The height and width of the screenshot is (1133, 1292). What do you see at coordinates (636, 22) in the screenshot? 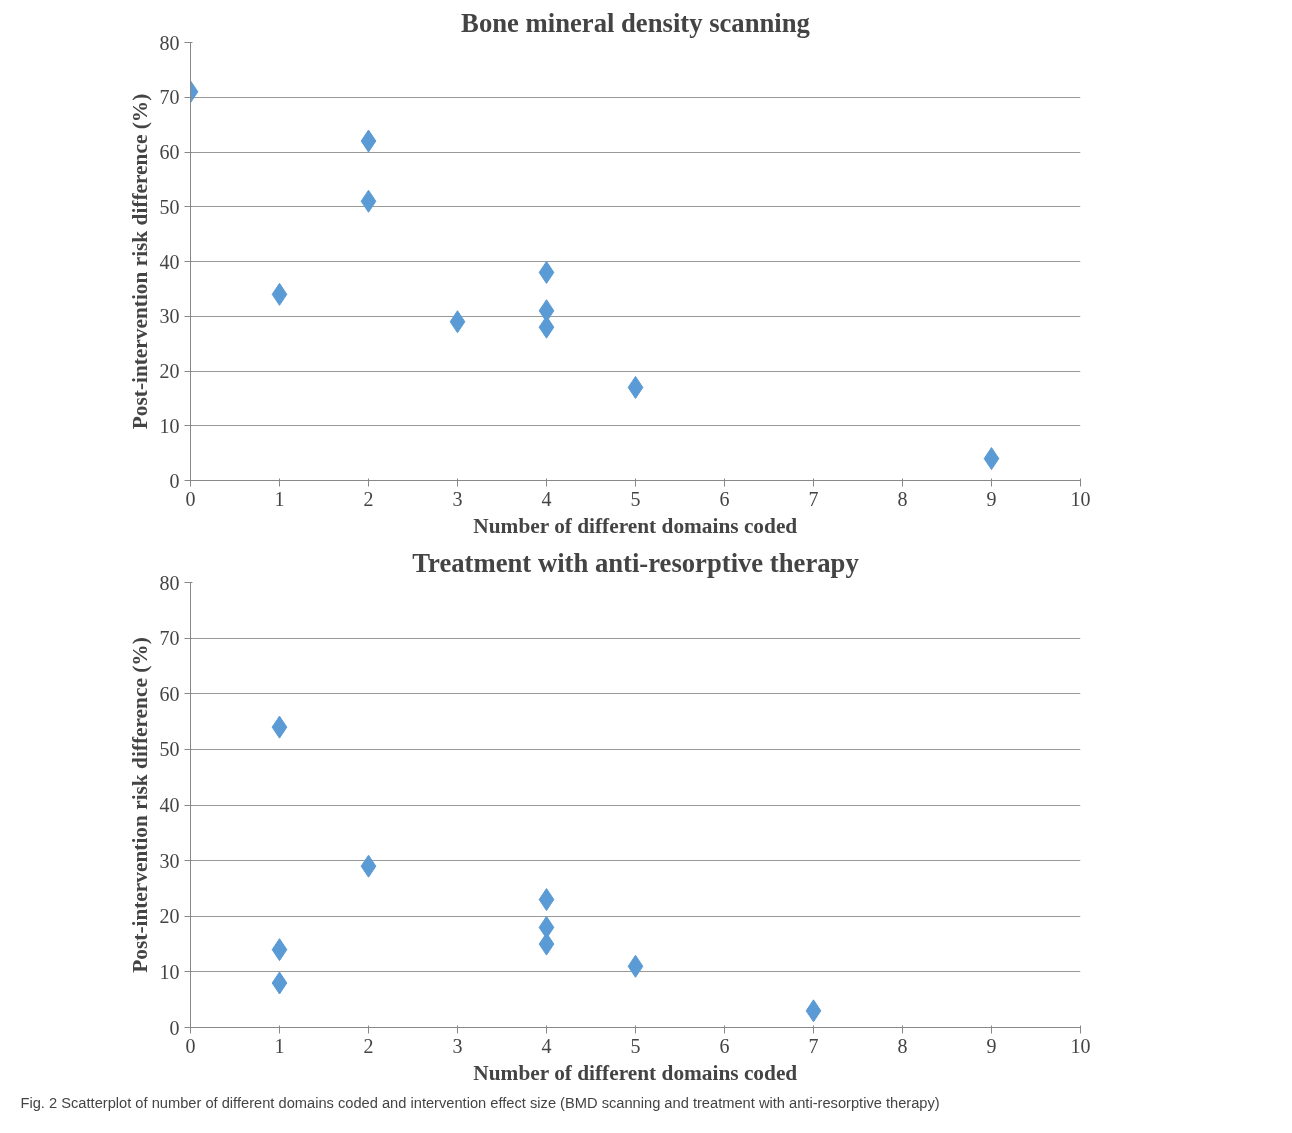
I see `chart-title: Bone mineral density scanning` at bounding box center [636, 22].